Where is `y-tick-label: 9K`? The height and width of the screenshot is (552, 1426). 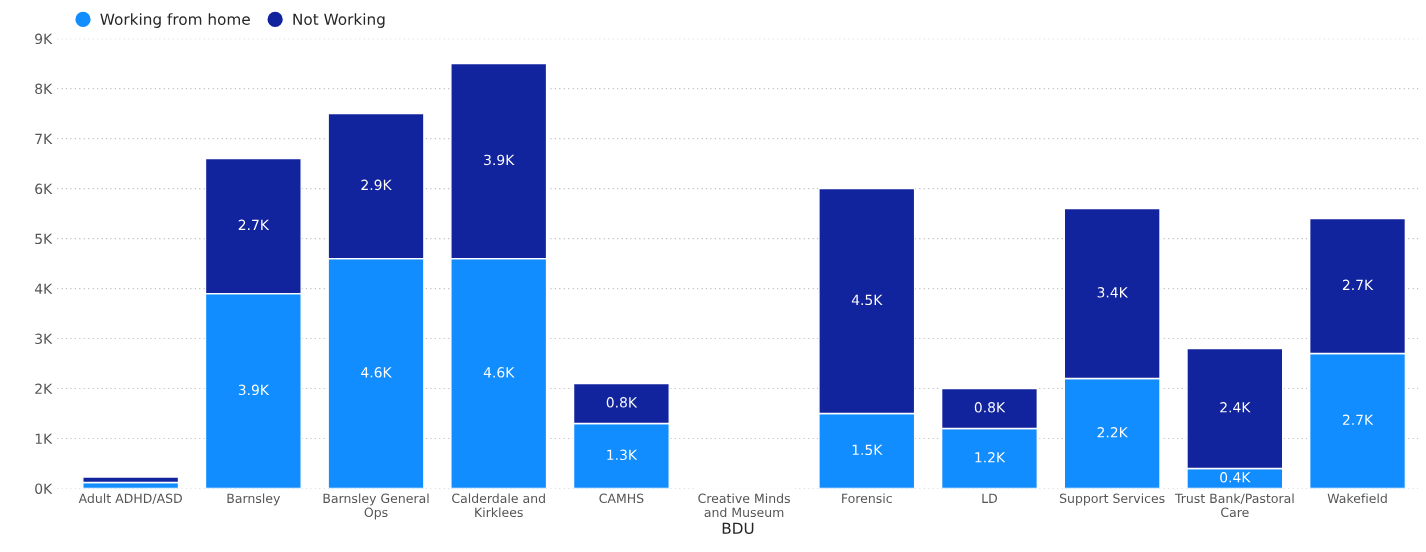 y-tick-label: 9K is located at coordinates (44, 39).